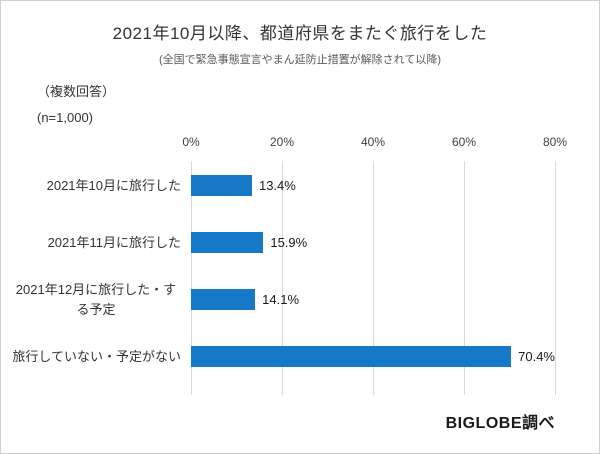  Describe the element at coordinates (281, 299) in the screenshot. I see `value-label: 14.1%` at that location.